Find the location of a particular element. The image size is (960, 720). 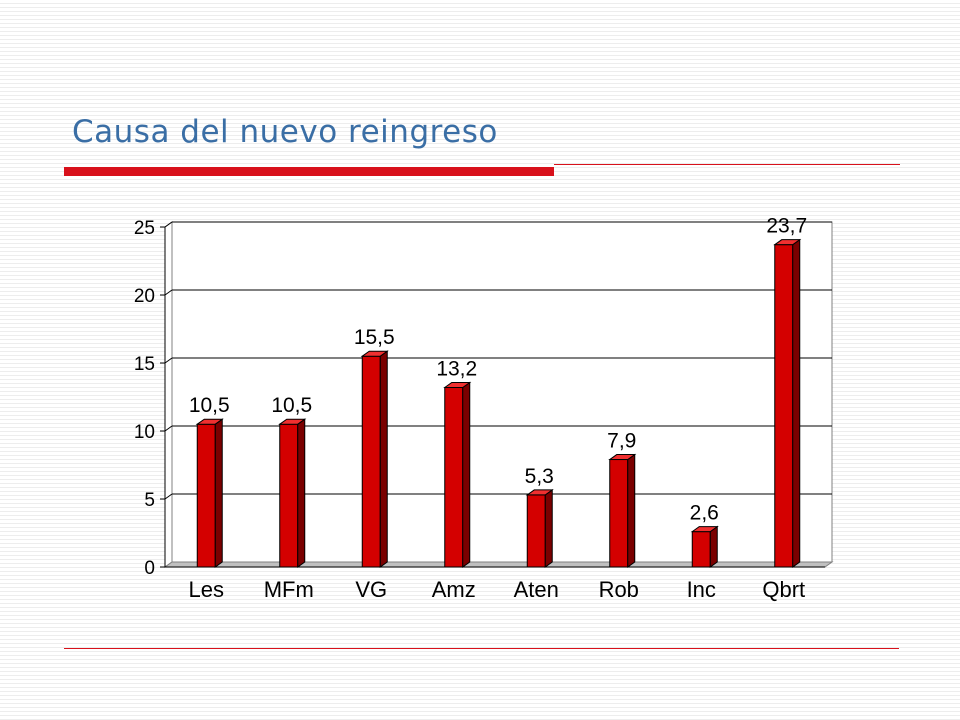

x-tick-label: Inc is located at coordinates (701, 589).